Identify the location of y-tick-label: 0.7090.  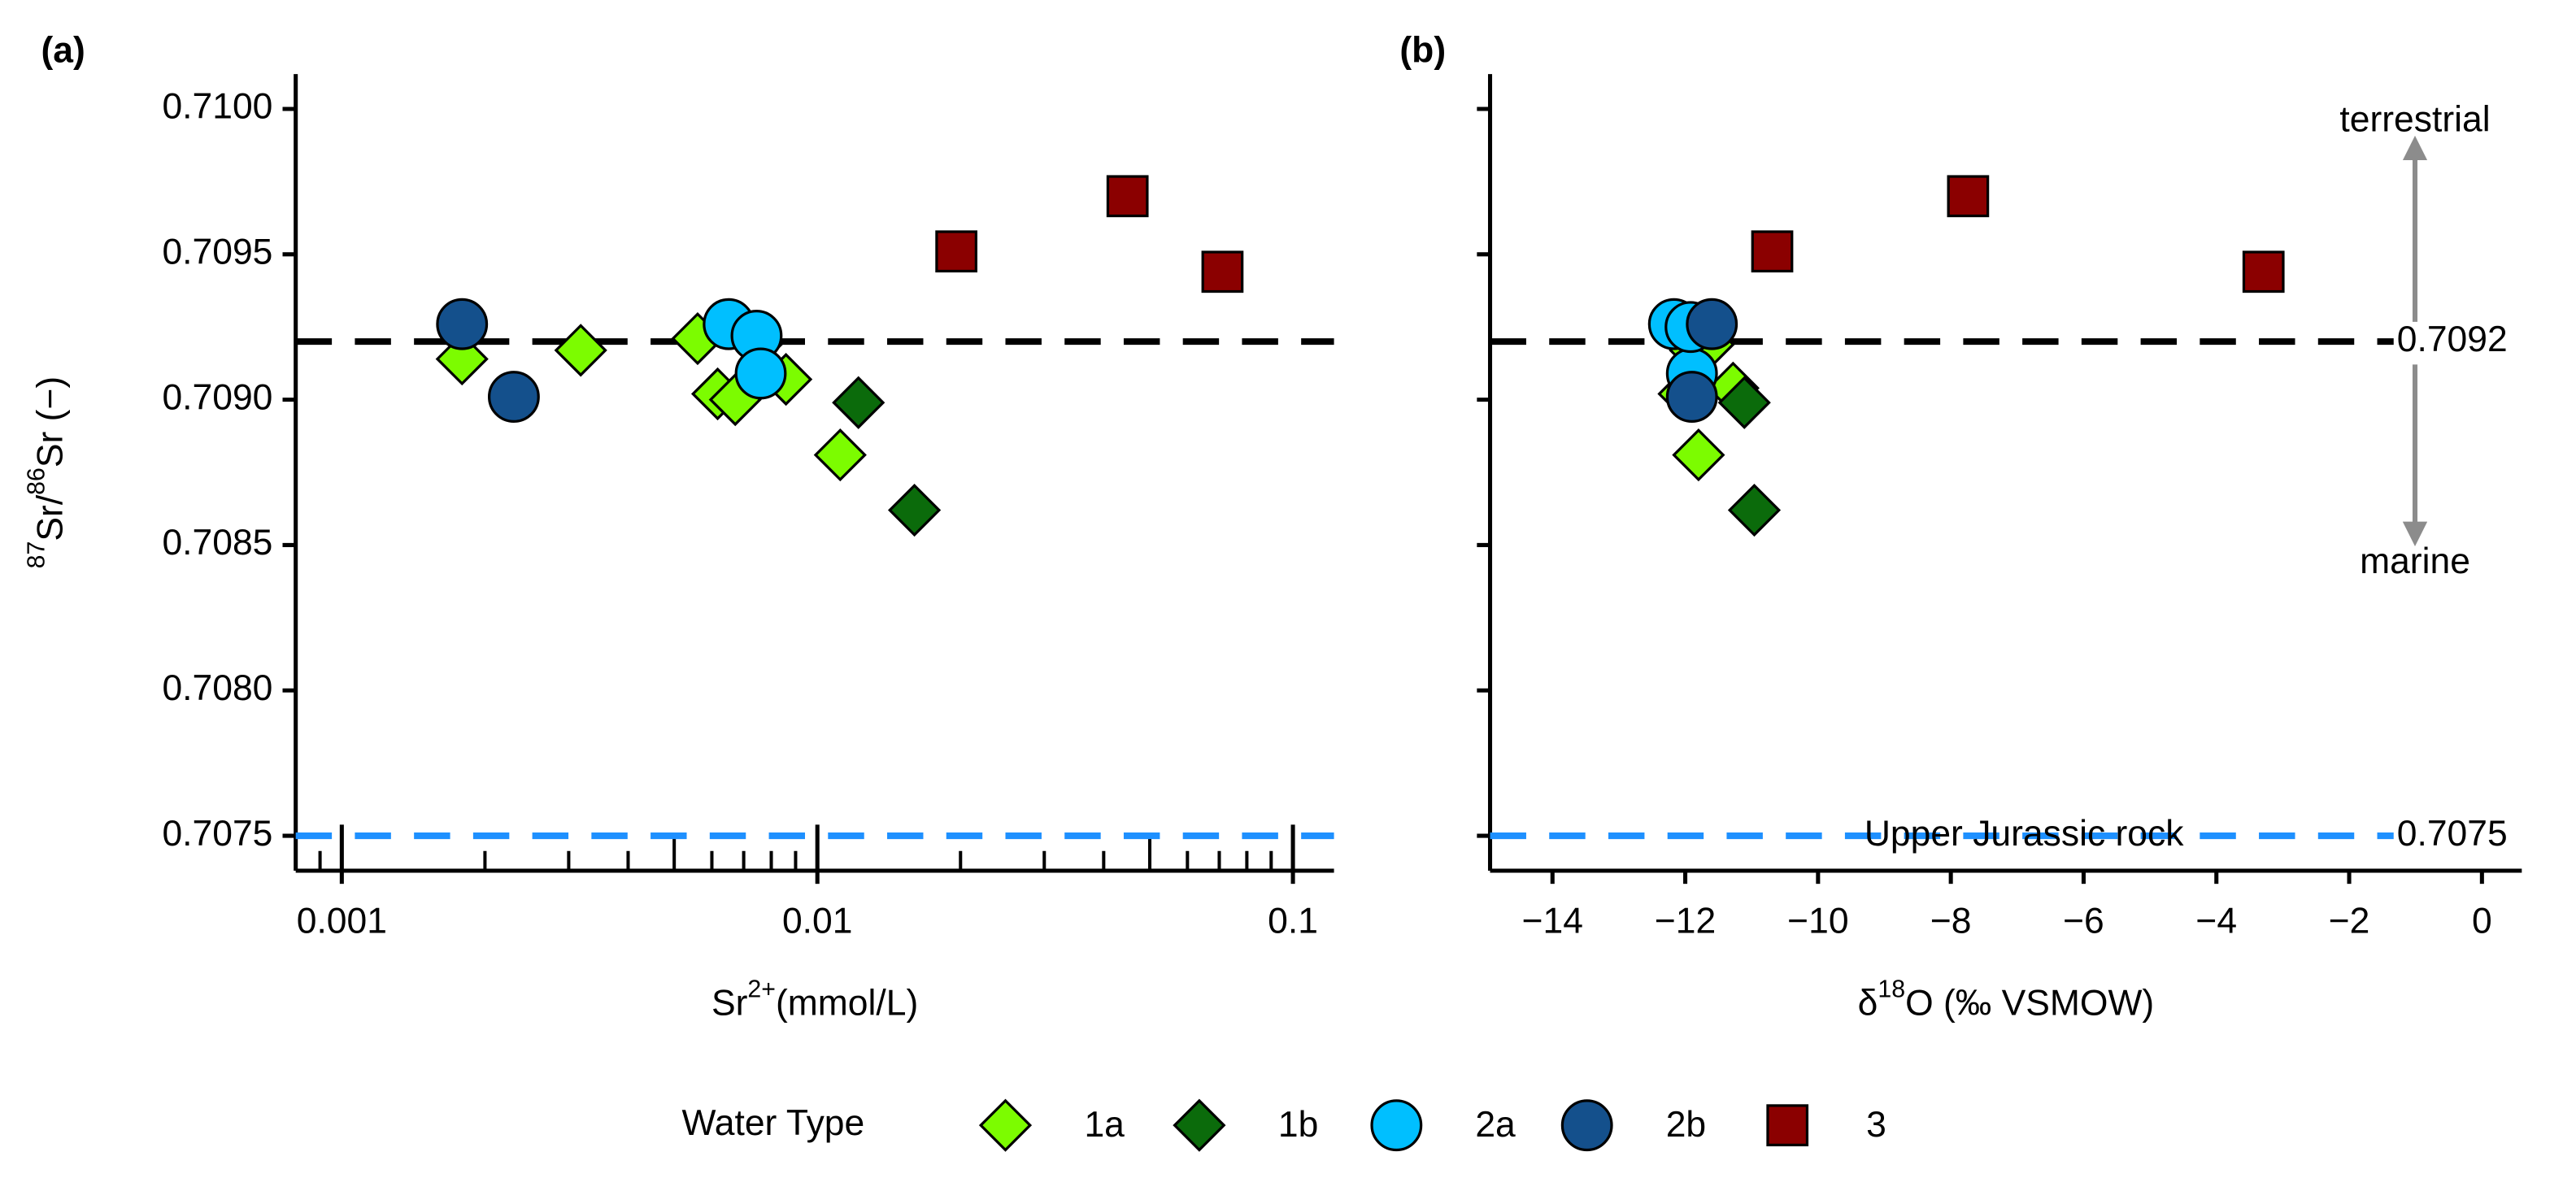
(217, 397).